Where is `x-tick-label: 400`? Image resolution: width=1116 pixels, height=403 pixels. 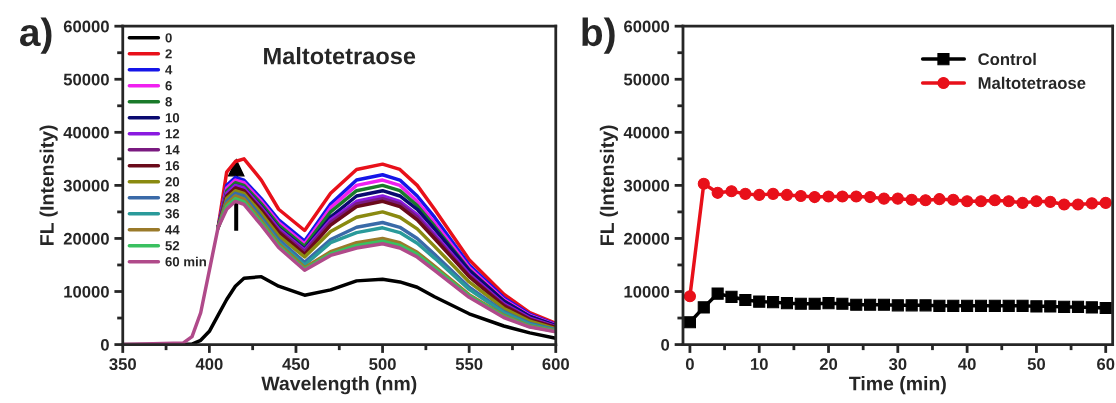 x-tick-label: 400 is located at coordinates (209, 364).